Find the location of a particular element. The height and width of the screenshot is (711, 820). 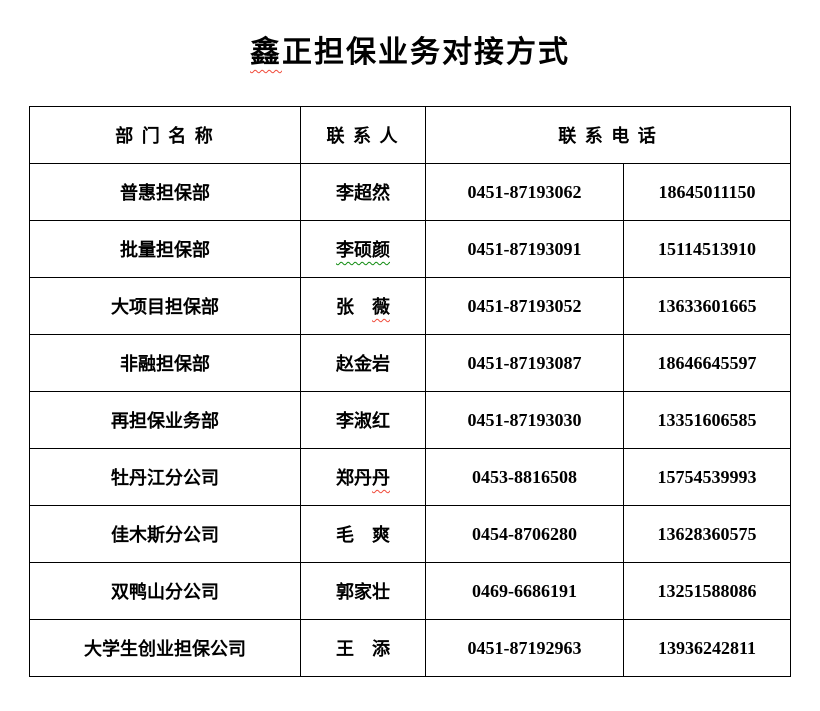

header-phone: 联 系 电 话 is located at coordinates (608, 135).